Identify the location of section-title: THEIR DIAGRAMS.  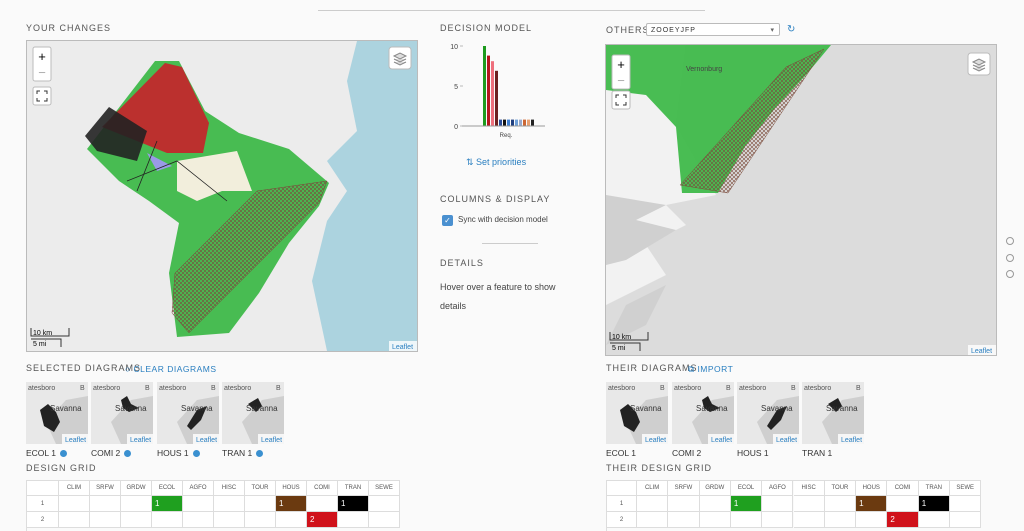
(652, 368).